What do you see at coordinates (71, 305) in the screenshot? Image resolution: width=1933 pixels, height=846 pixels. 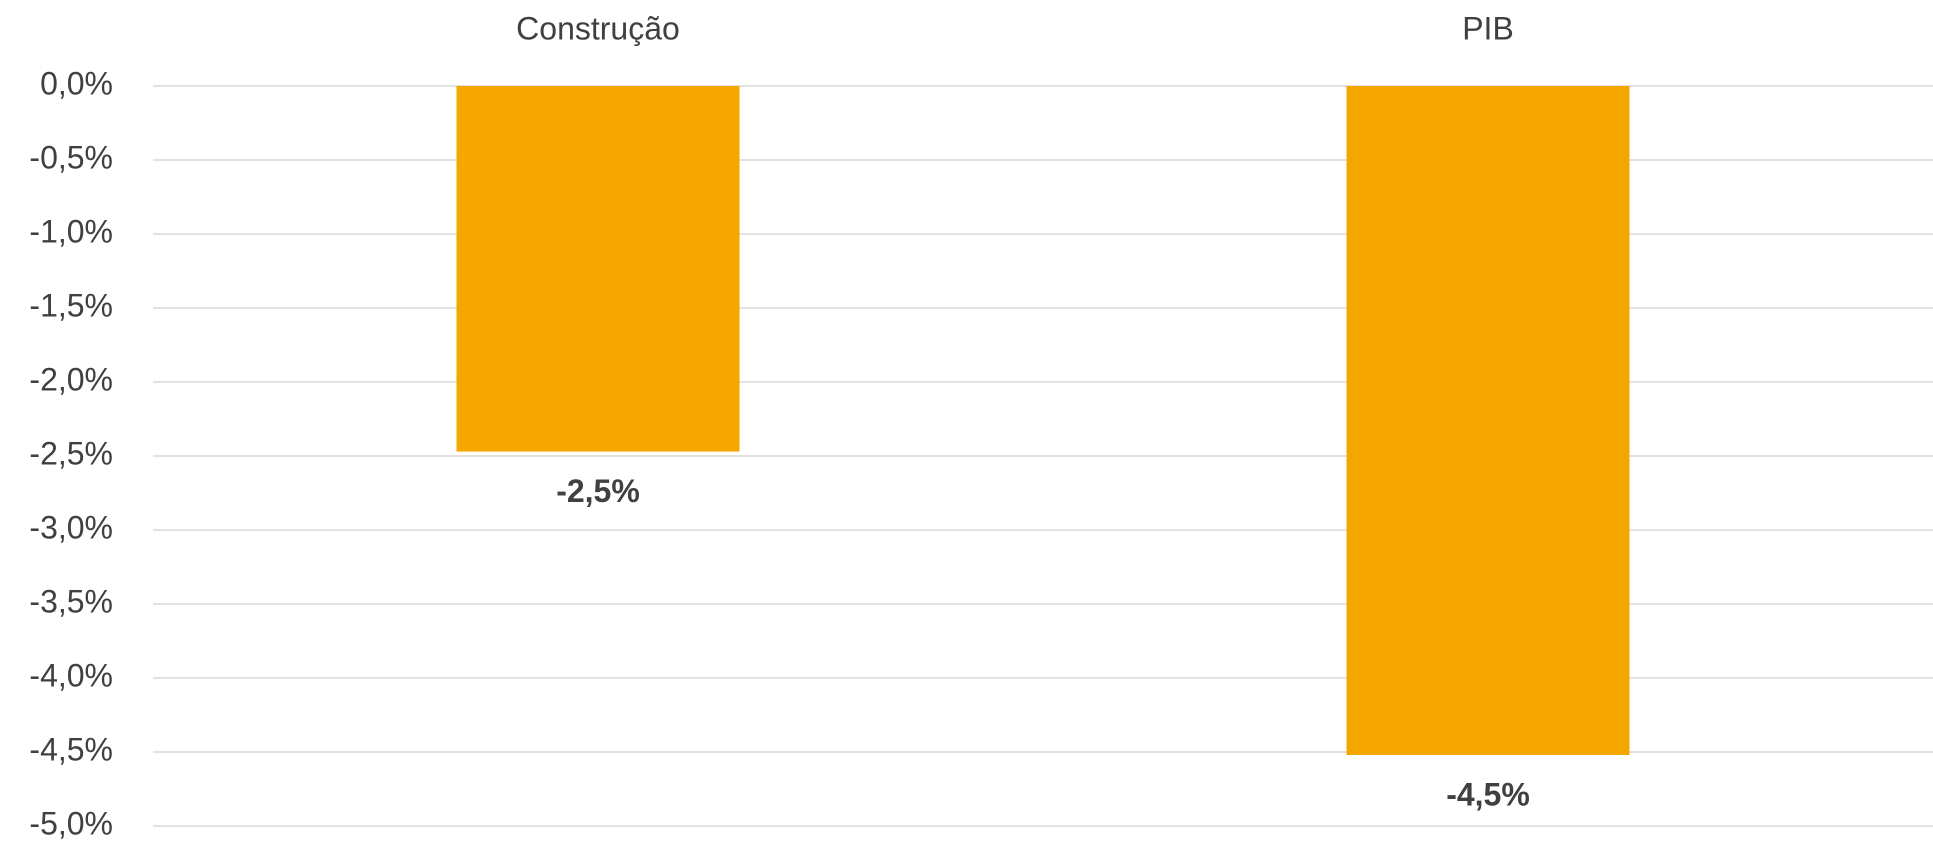 I see `y-tick-label: -1,5%` at bounding box center [71, 305].